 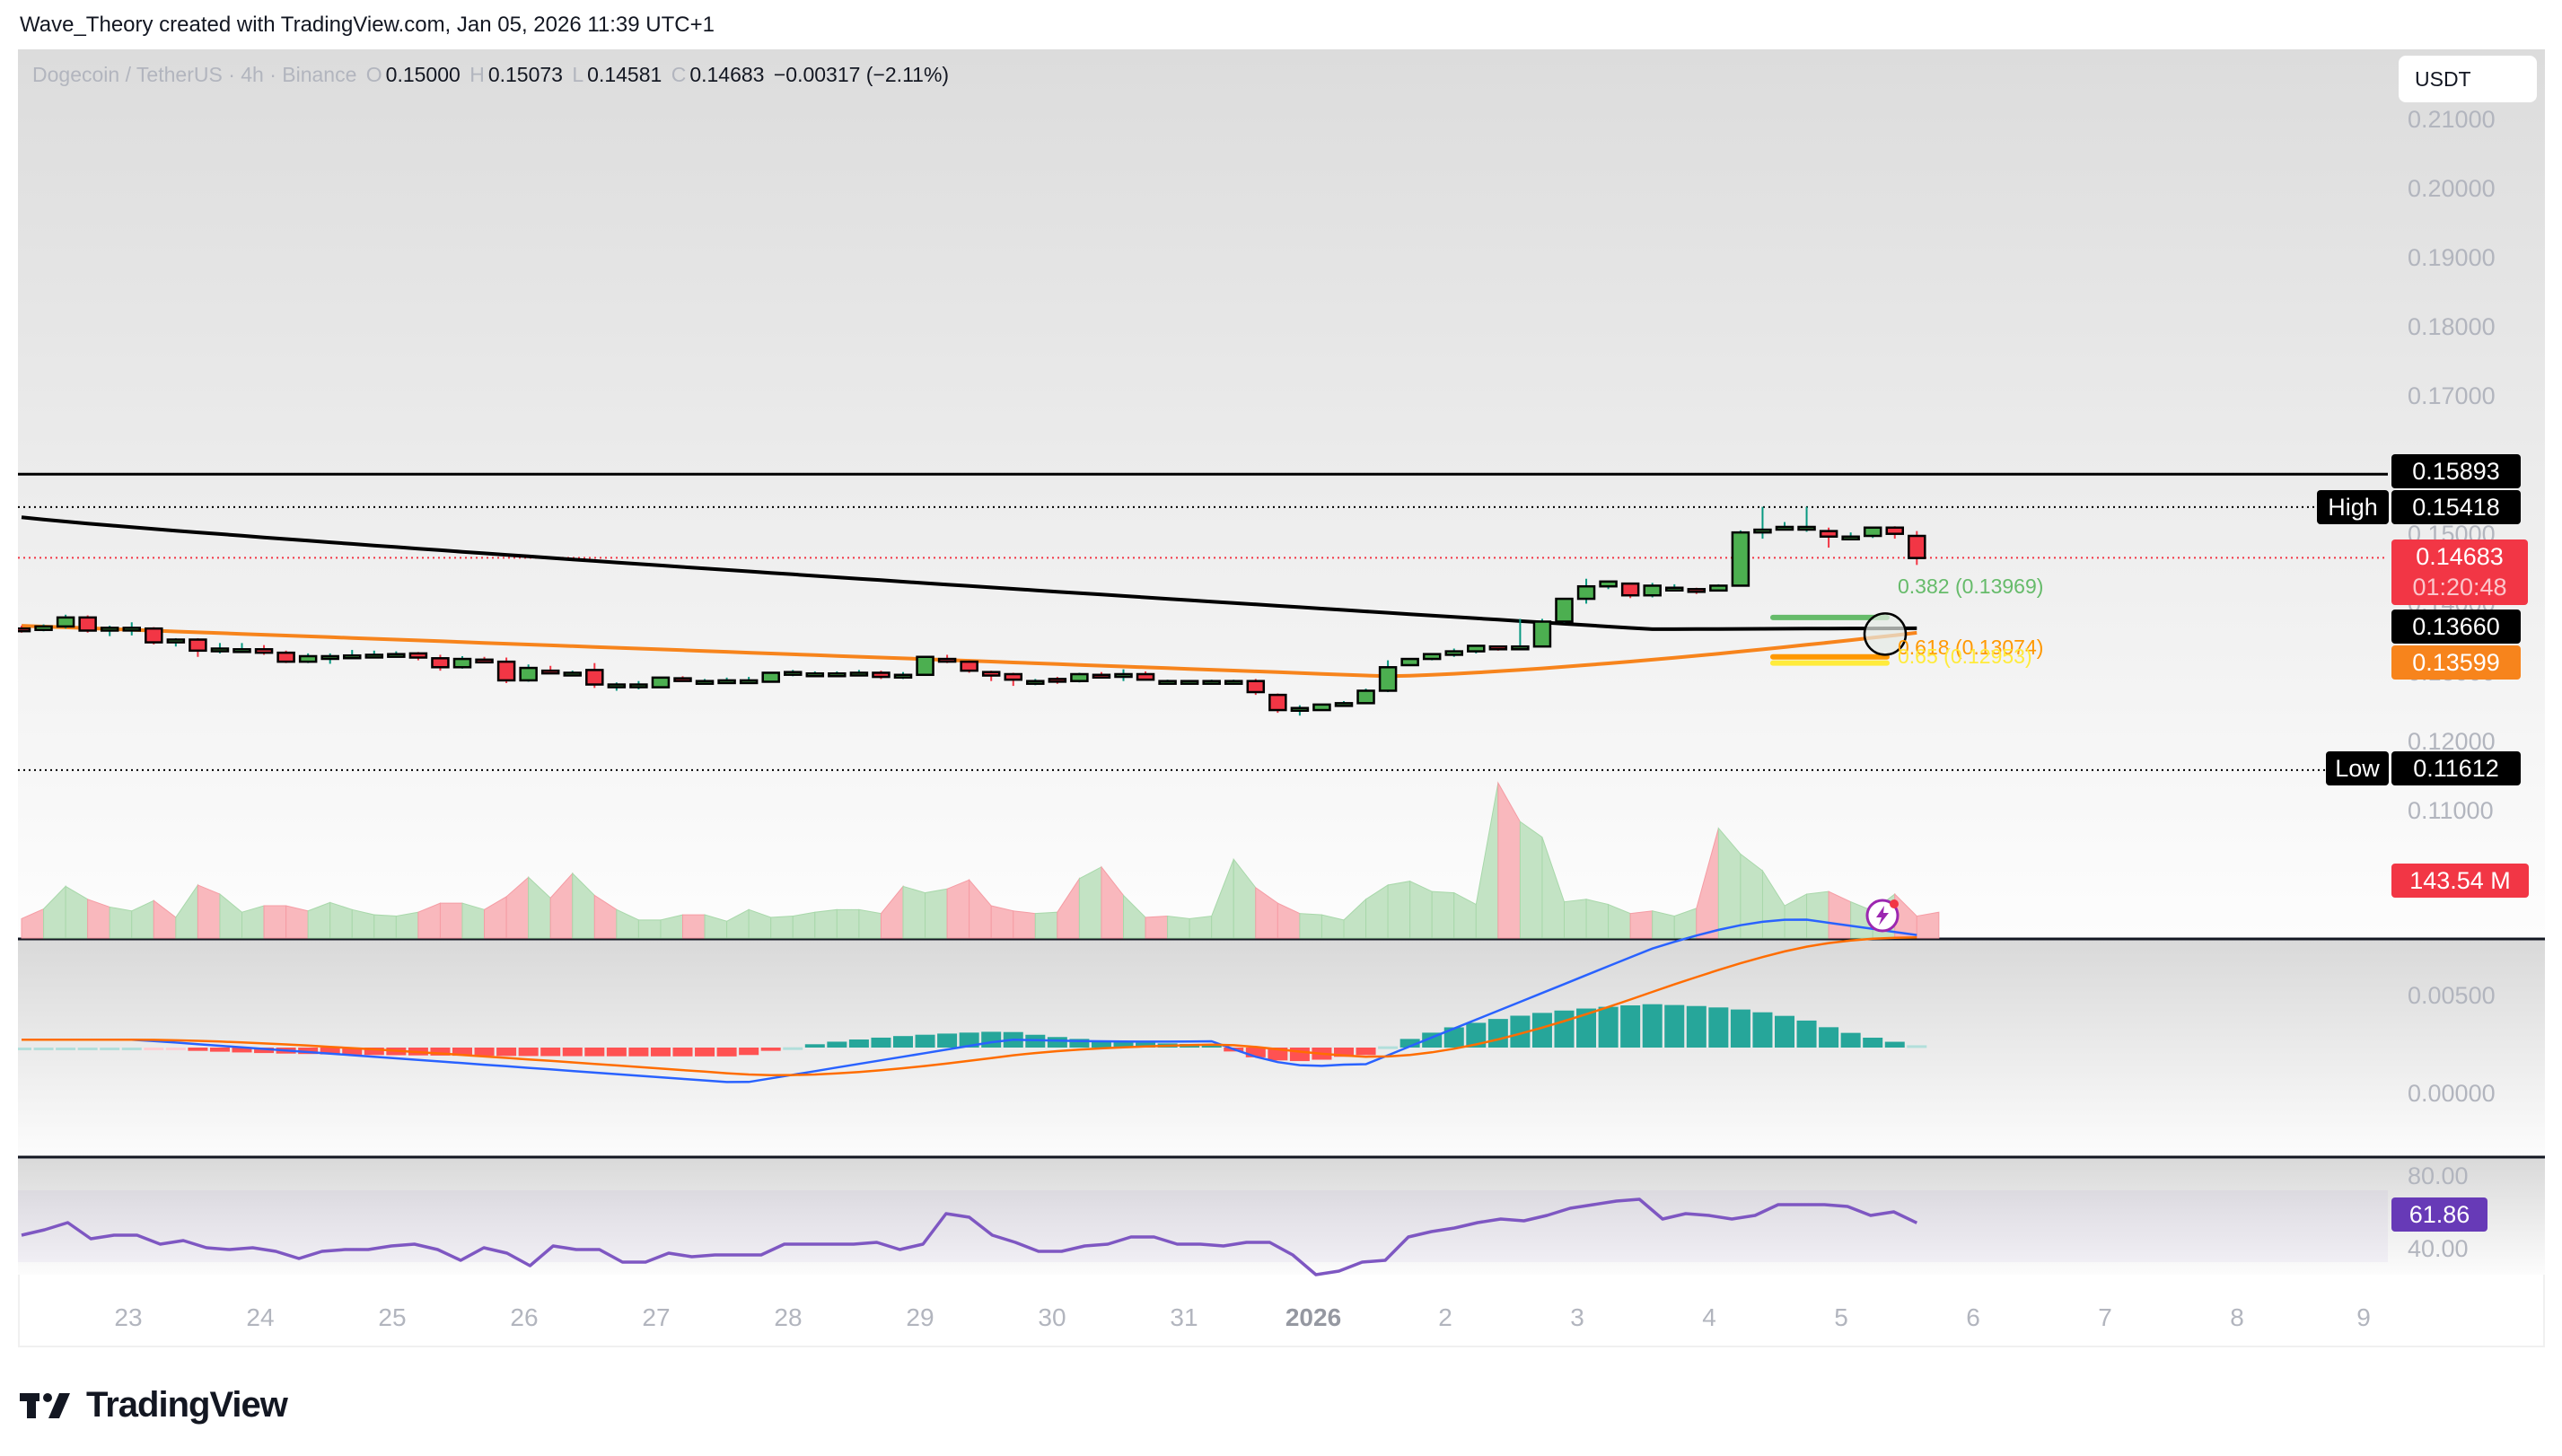 What do you see at coordinates (2459, 587) in the screenshot?
I see `bar-countdown: 01:20:48` at bounding box center [2459, 587].